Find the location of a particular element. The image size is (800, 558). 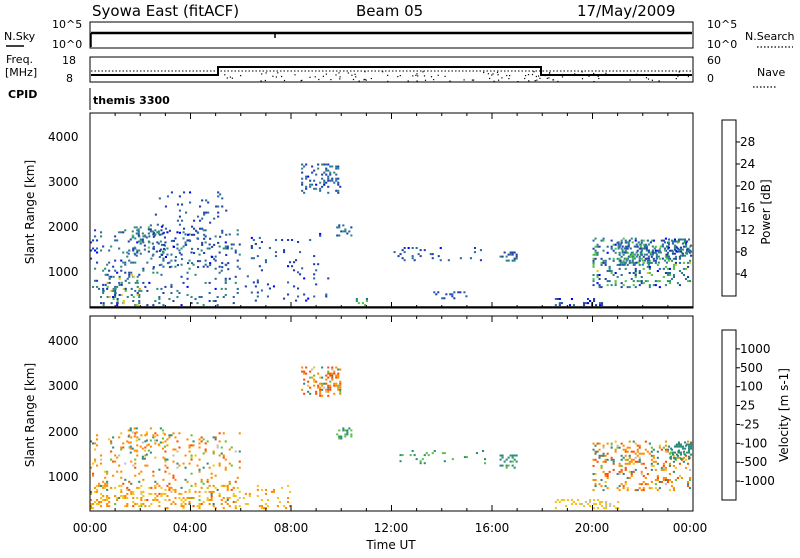

colorbar-frame is located at coordinates (729, 208).